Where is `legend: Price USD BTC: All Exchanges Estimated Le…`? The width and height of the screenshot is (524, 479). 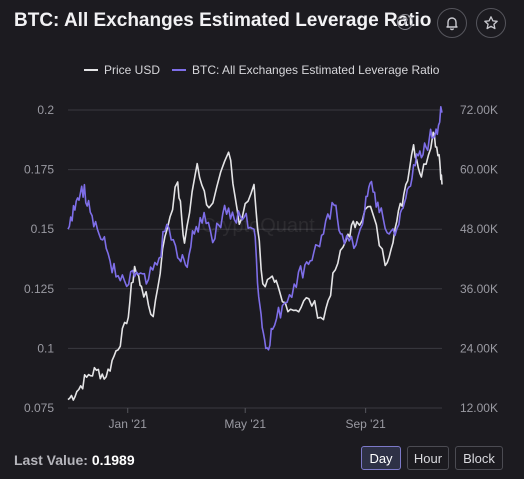 legend: Price USD BTC: All Exchanges Estimated Le… is located at coordinates (262, 70).